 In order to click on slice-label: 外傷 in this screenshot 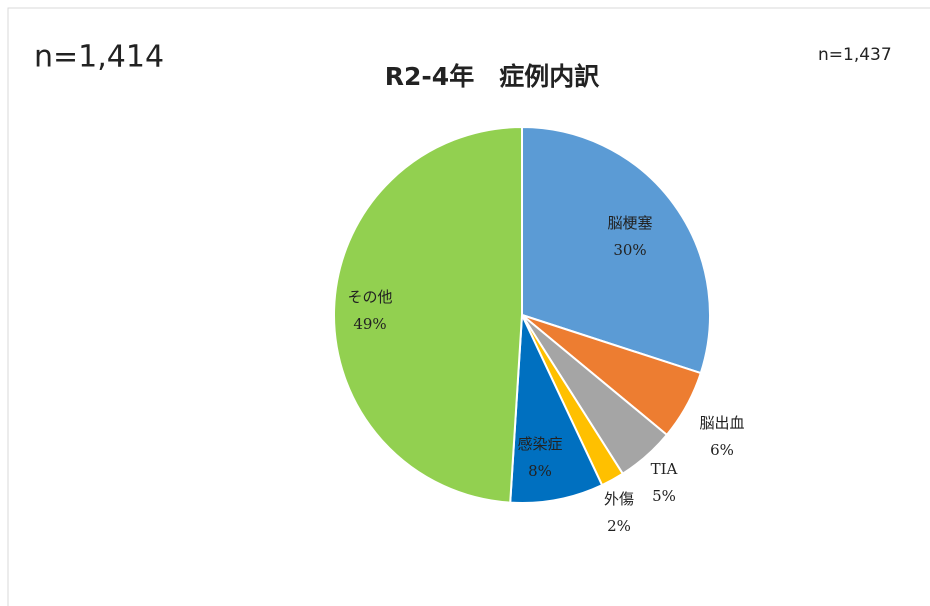, I will do `click(619, 499)`.